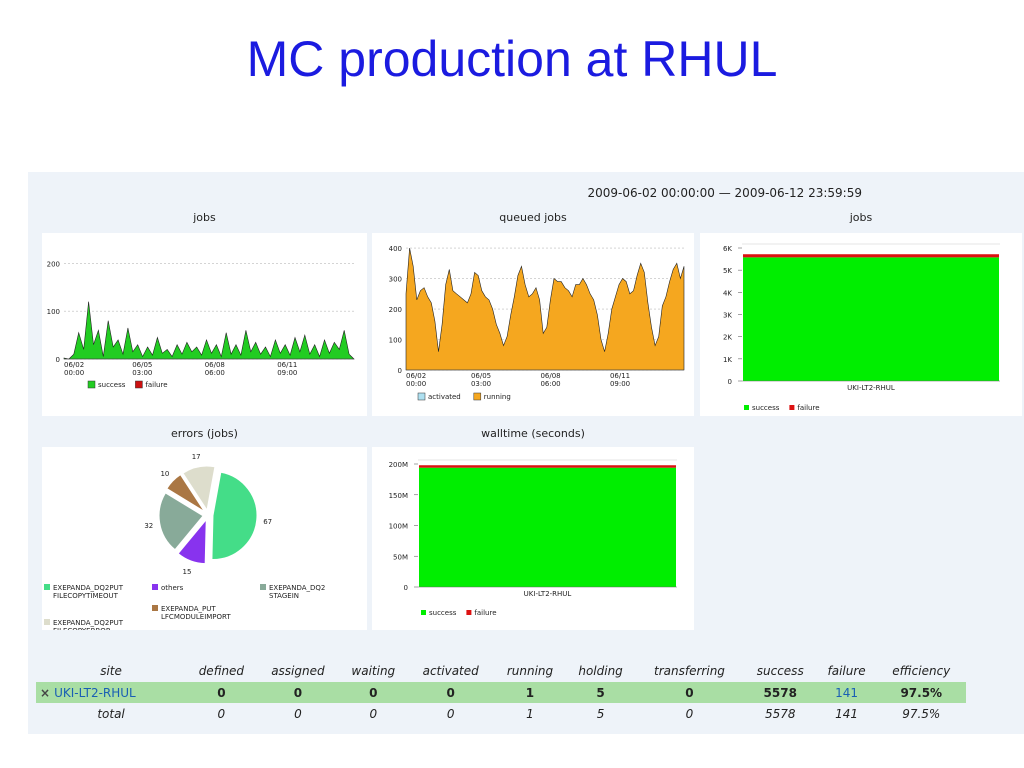  What do you see at coordinates (187, 572) in the screenshot?
I see `pie-value-label: 15` at bounding box center [187, 572].